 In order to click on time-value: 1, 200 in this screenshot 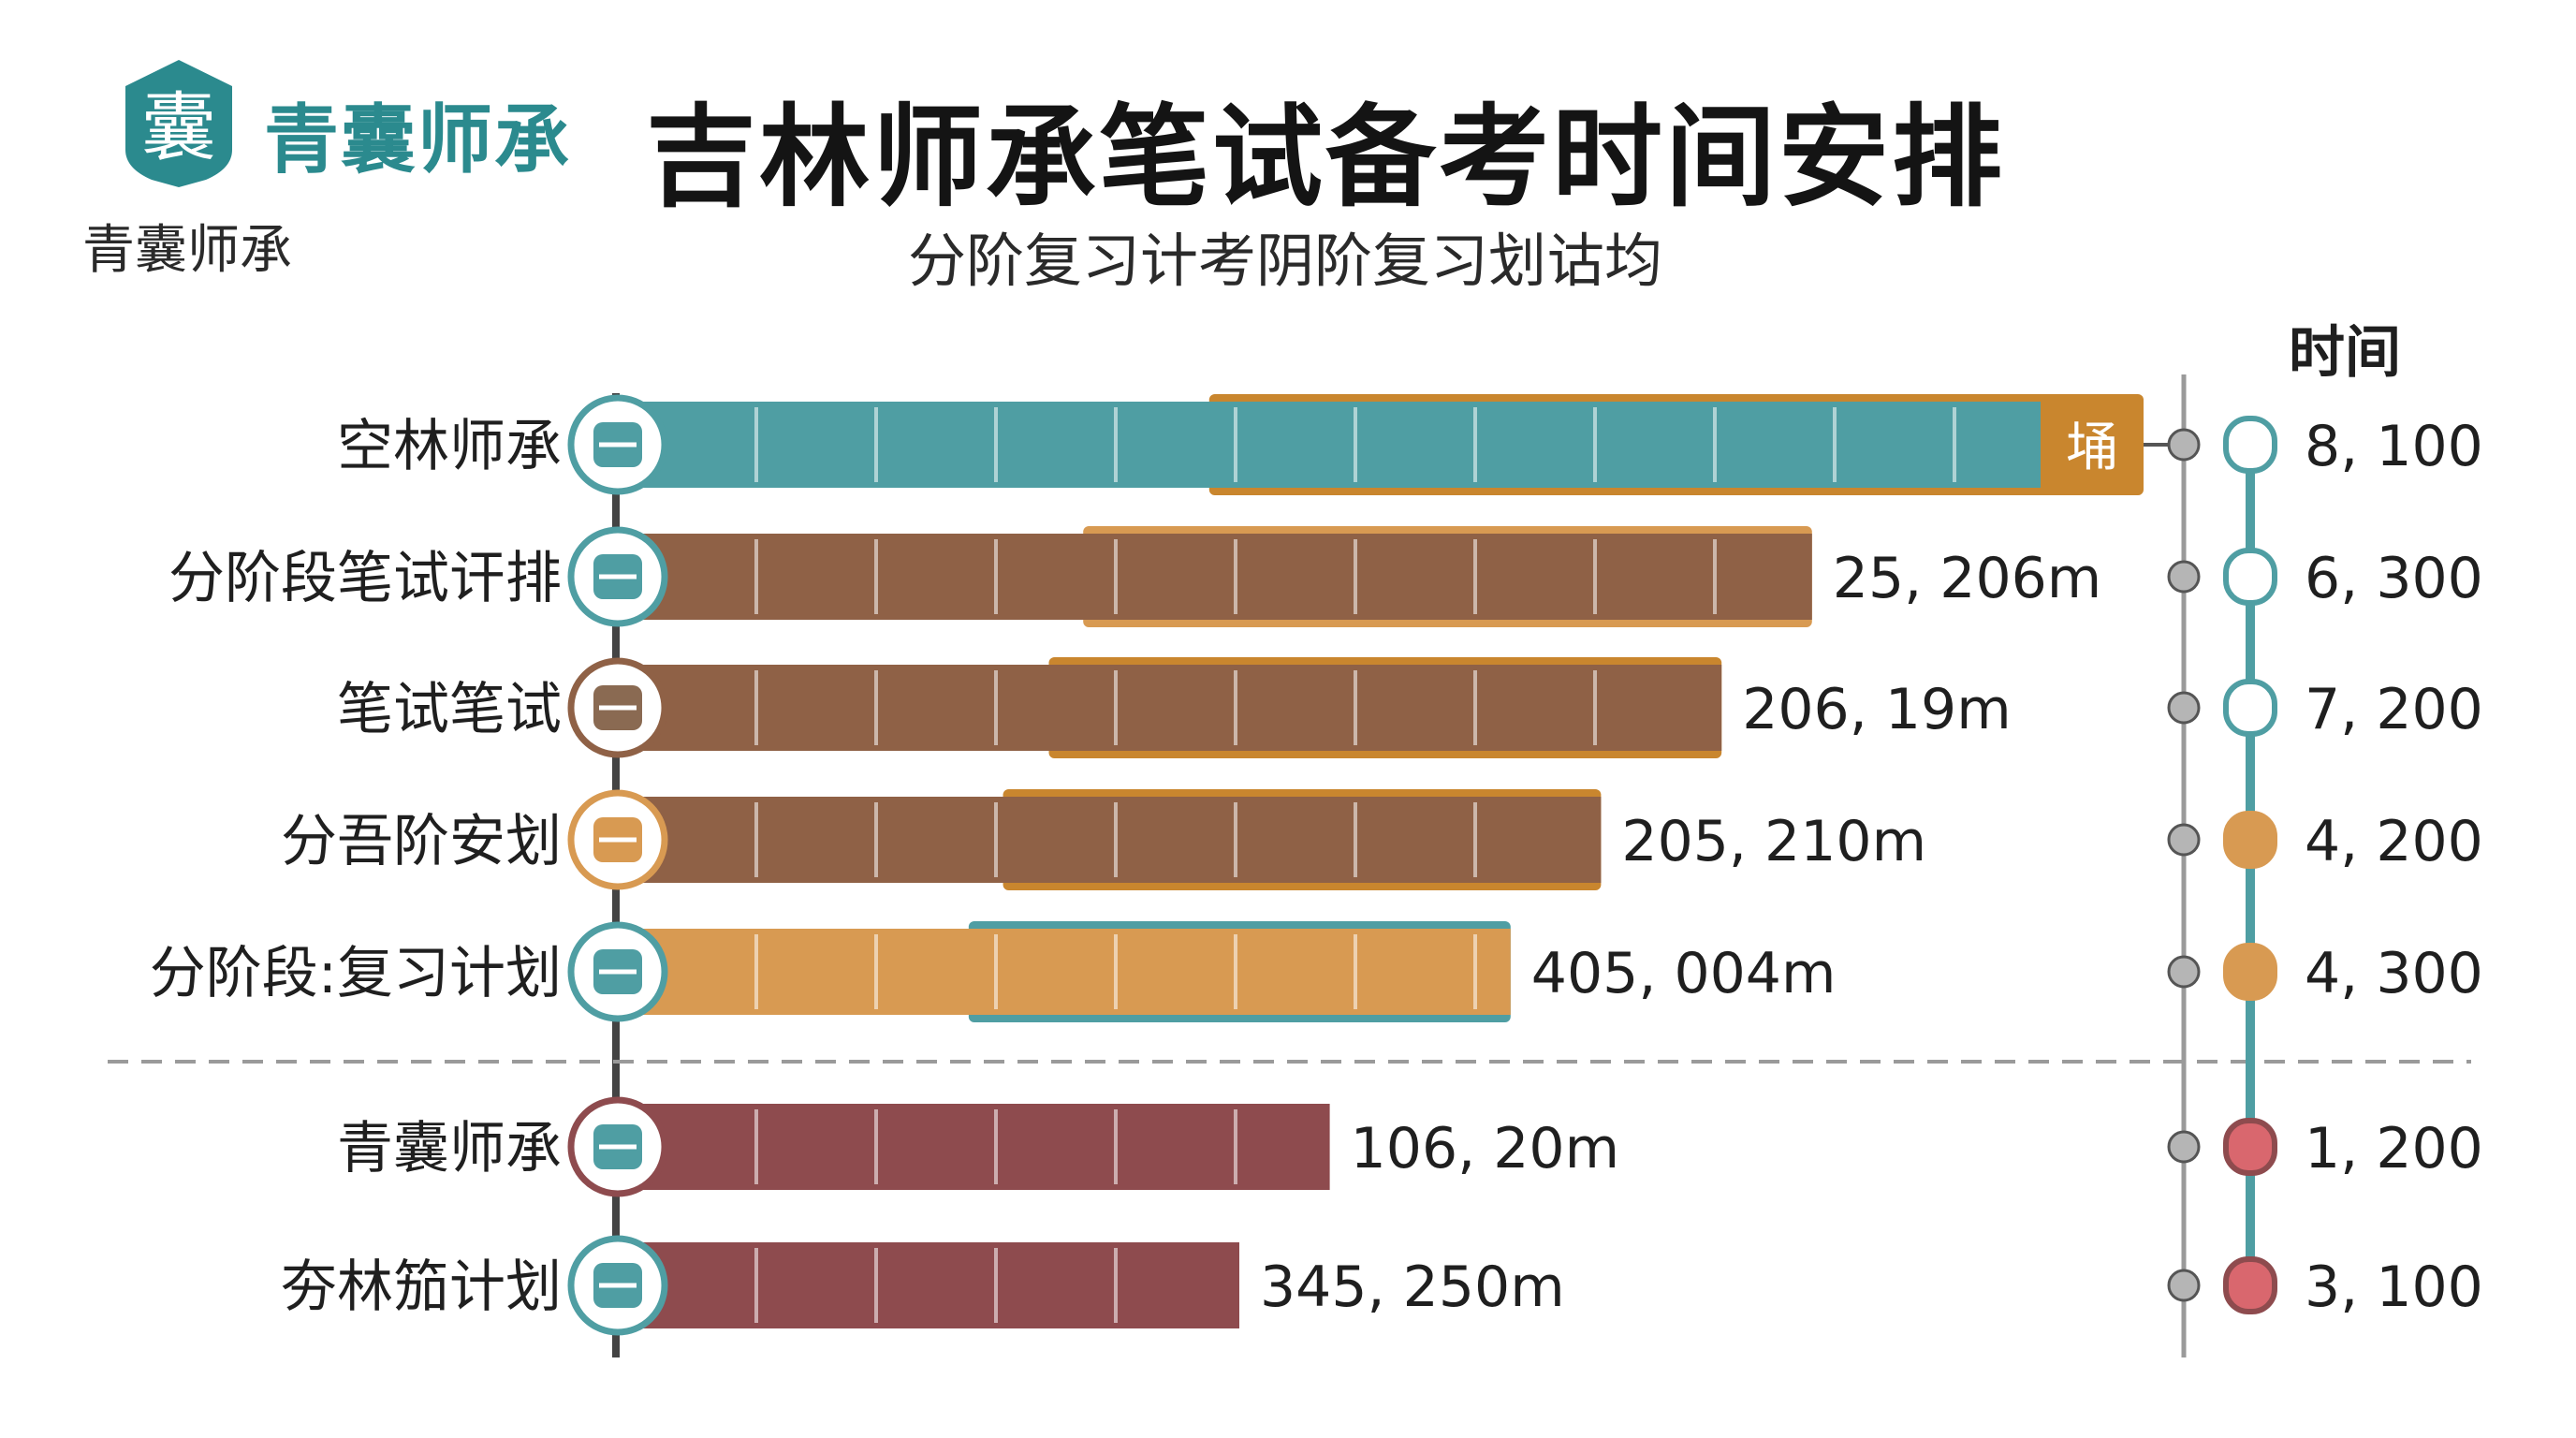, I will do `click(2394, 1148)`.